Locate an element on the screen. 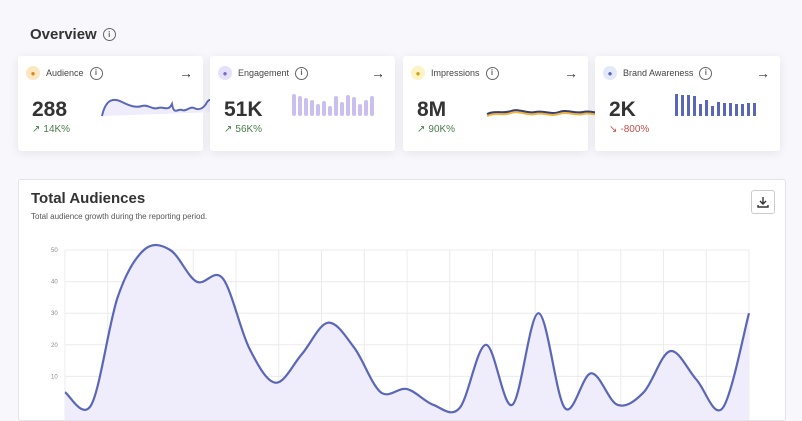 The height and width of the screenshot is (421, 802). eye-icon: ● is located at coordinates (418, 73).